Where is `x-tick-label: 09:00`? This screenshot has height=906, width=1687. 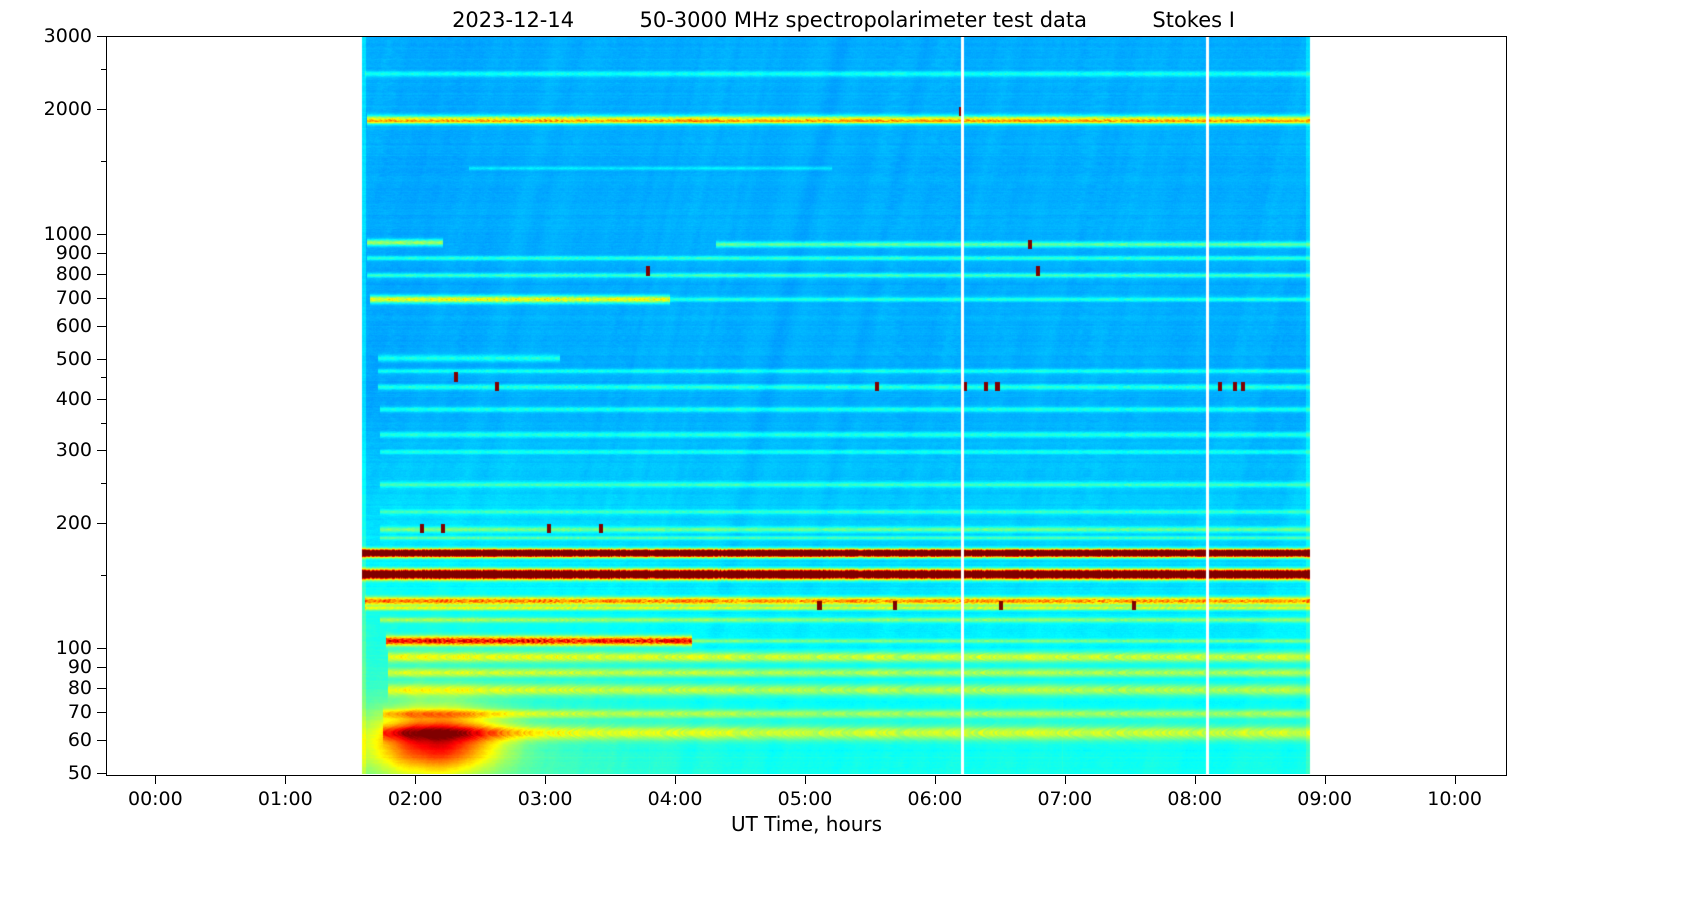
x-tick-label: 09:00 is located at coordinates (1325, 799).